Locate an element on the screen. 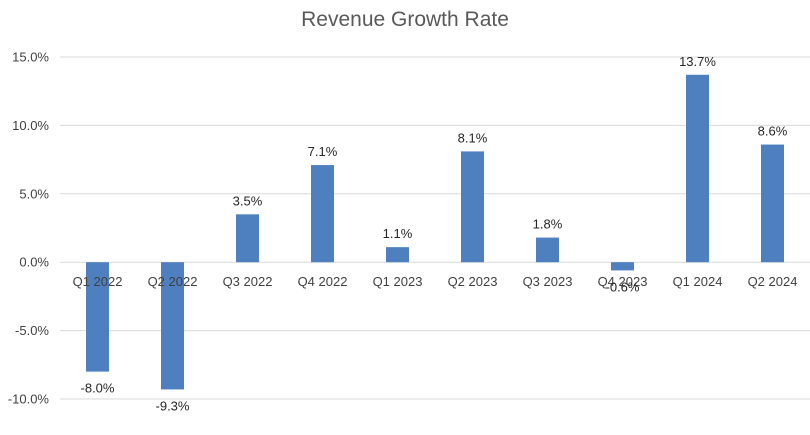 The height and width of the screenshot is (435, 810). y-tick-label: 5.0% is located at coordinates (34, 193).